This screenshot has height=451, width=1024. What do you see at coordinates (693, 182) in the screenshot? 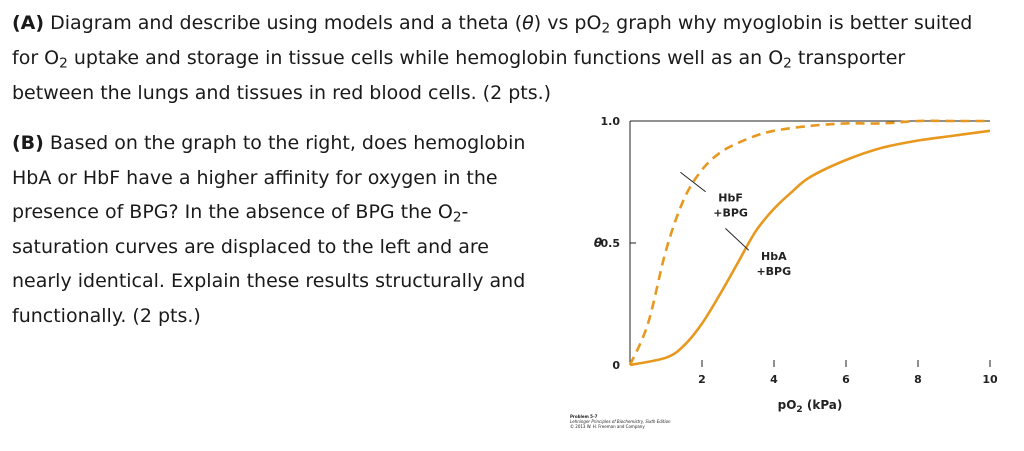
I see `hbf-bpg-leader-line` at bounding box center [693, 182].